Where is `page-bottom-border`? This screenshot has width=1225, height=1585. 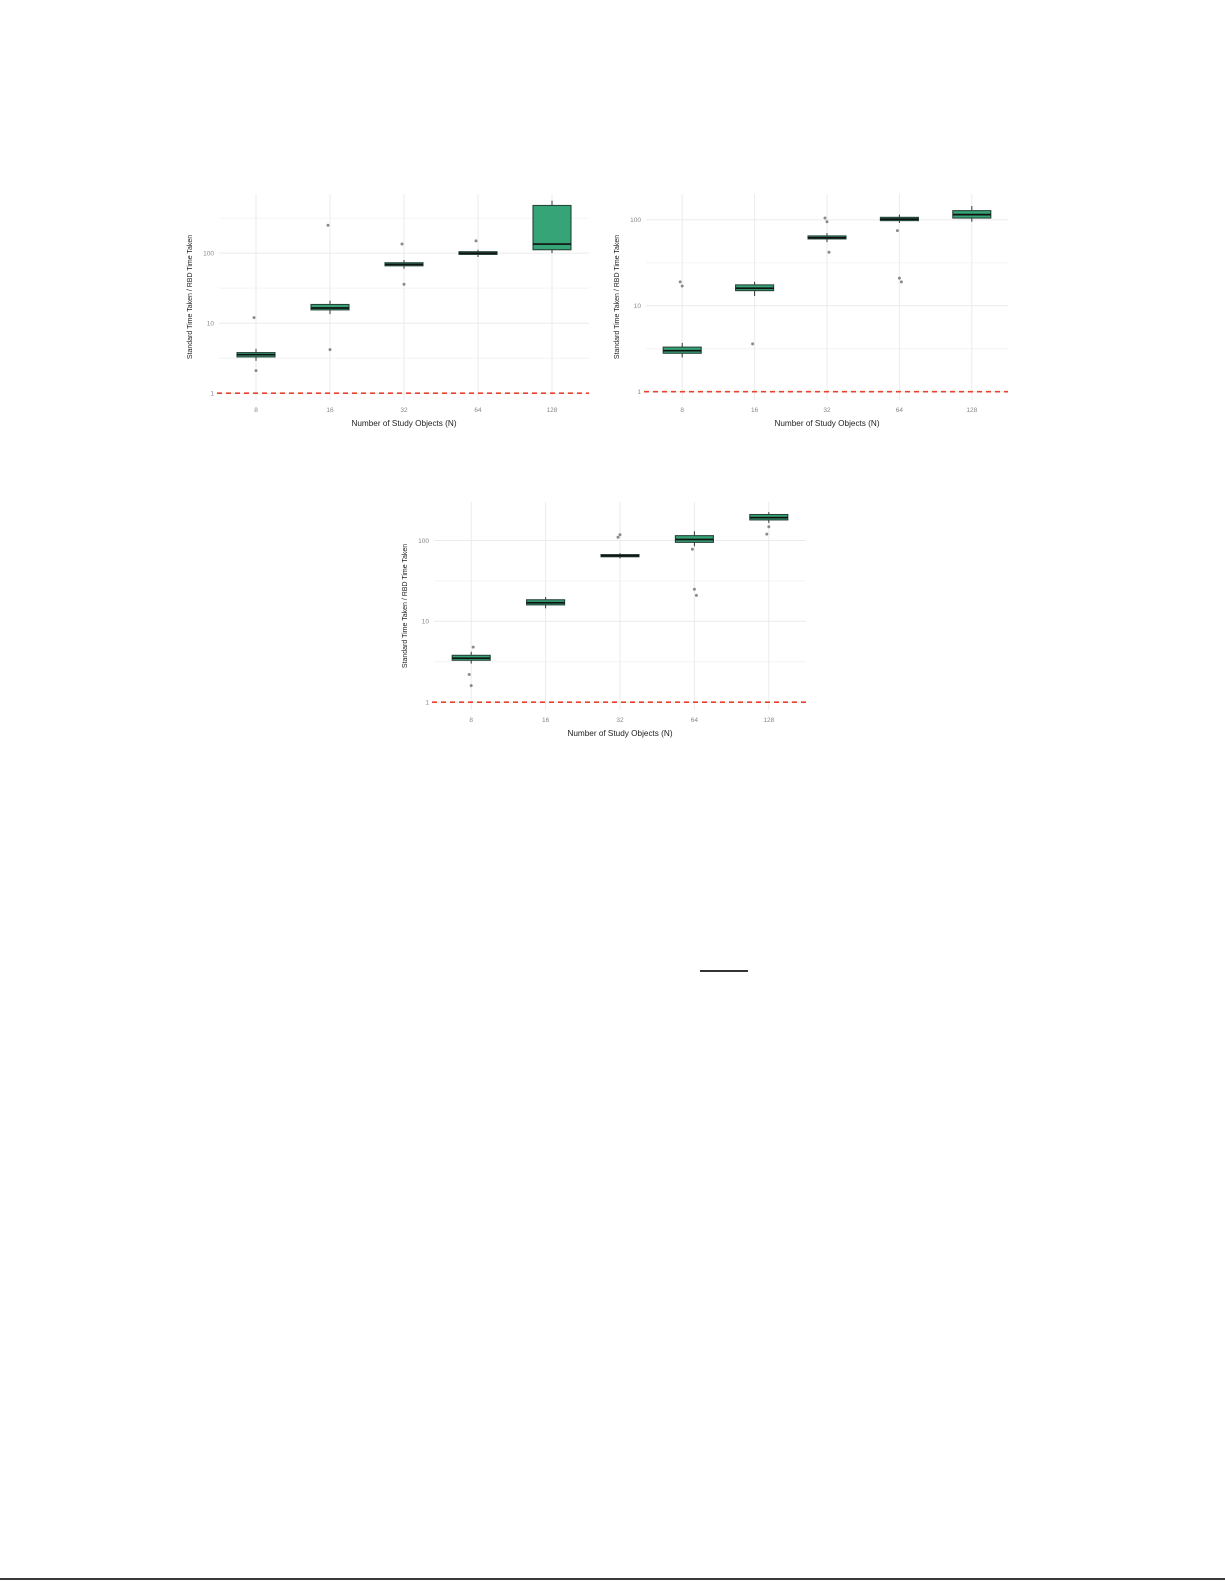 page-bottom-border is located at coordinates (612, 1579).